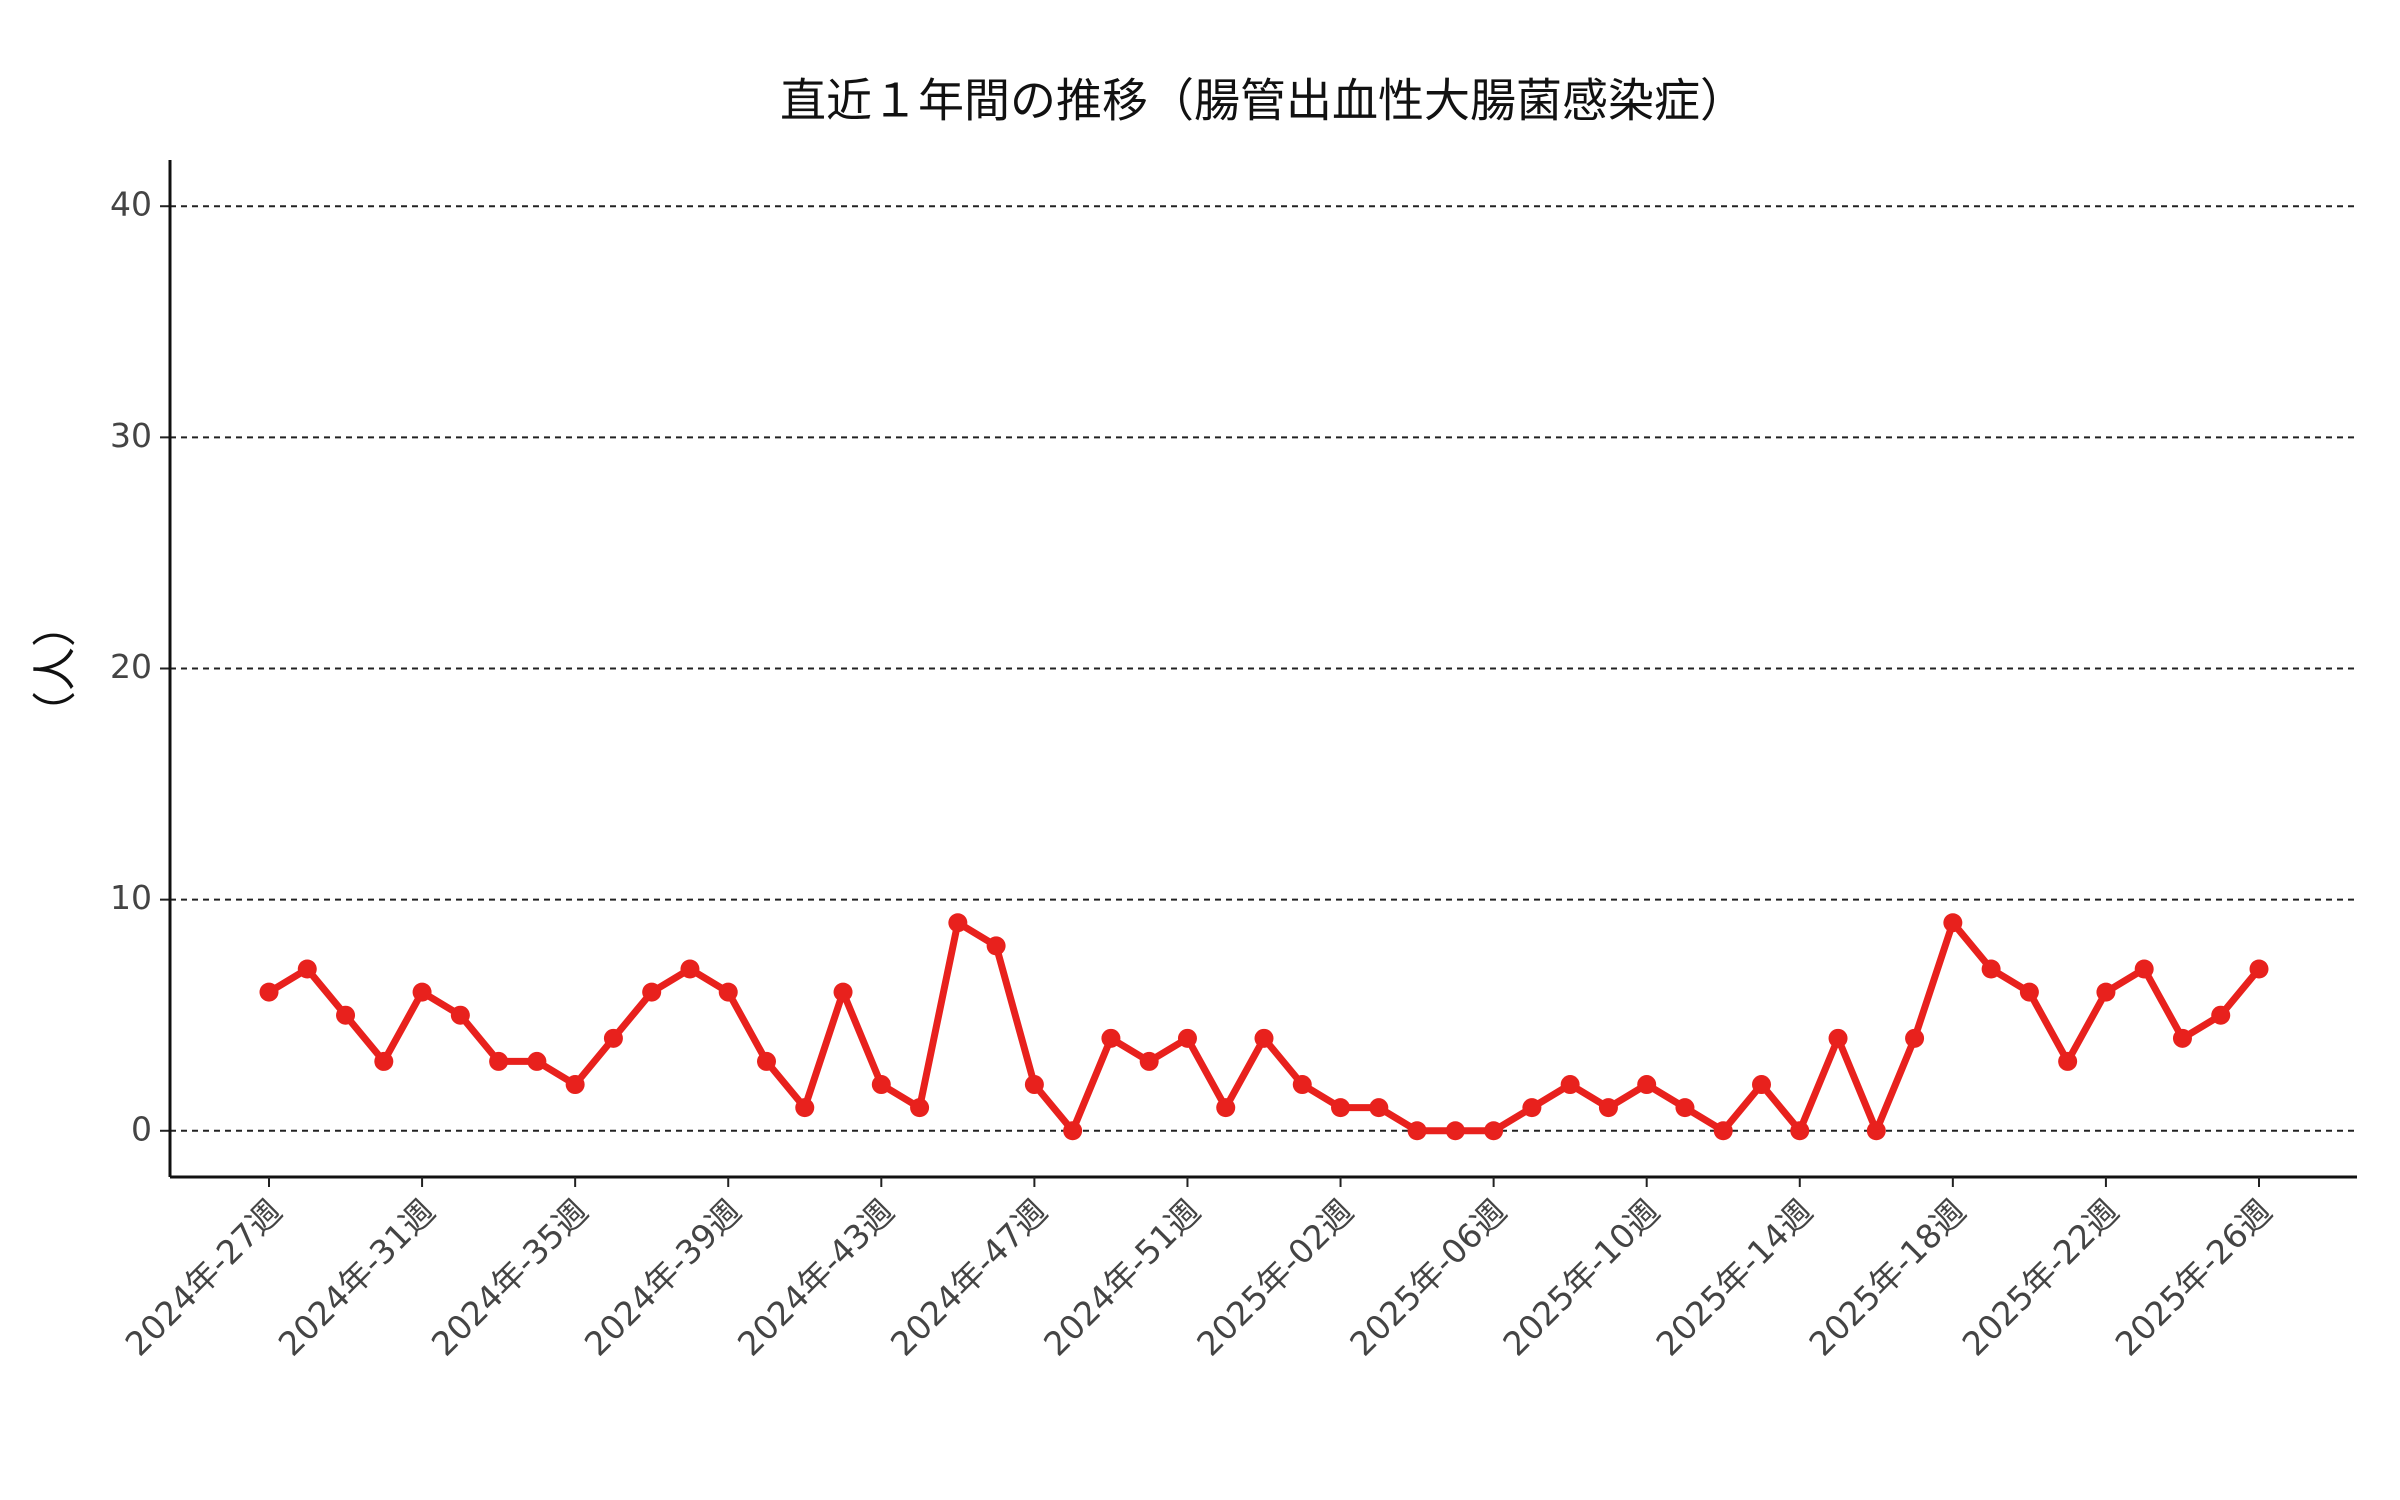 This screenshot has height=1500, width=2400. I want to click on y-axis-label: （人）, so click(55, 669).